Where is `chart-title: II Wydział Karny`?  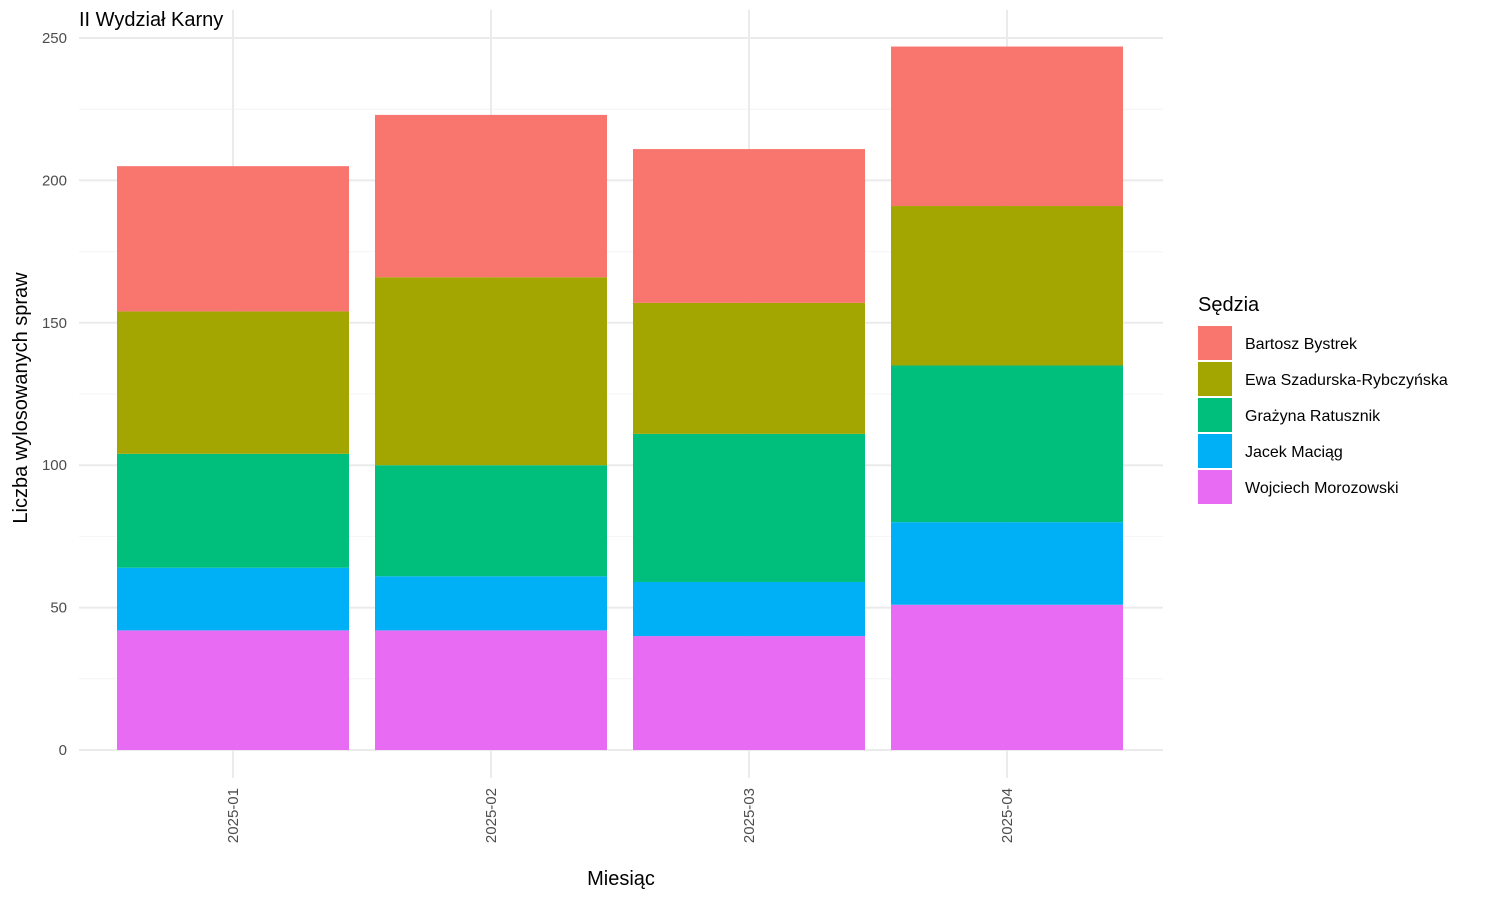
chart-title: II Wydział Karny is located at coordinates (151, 20).